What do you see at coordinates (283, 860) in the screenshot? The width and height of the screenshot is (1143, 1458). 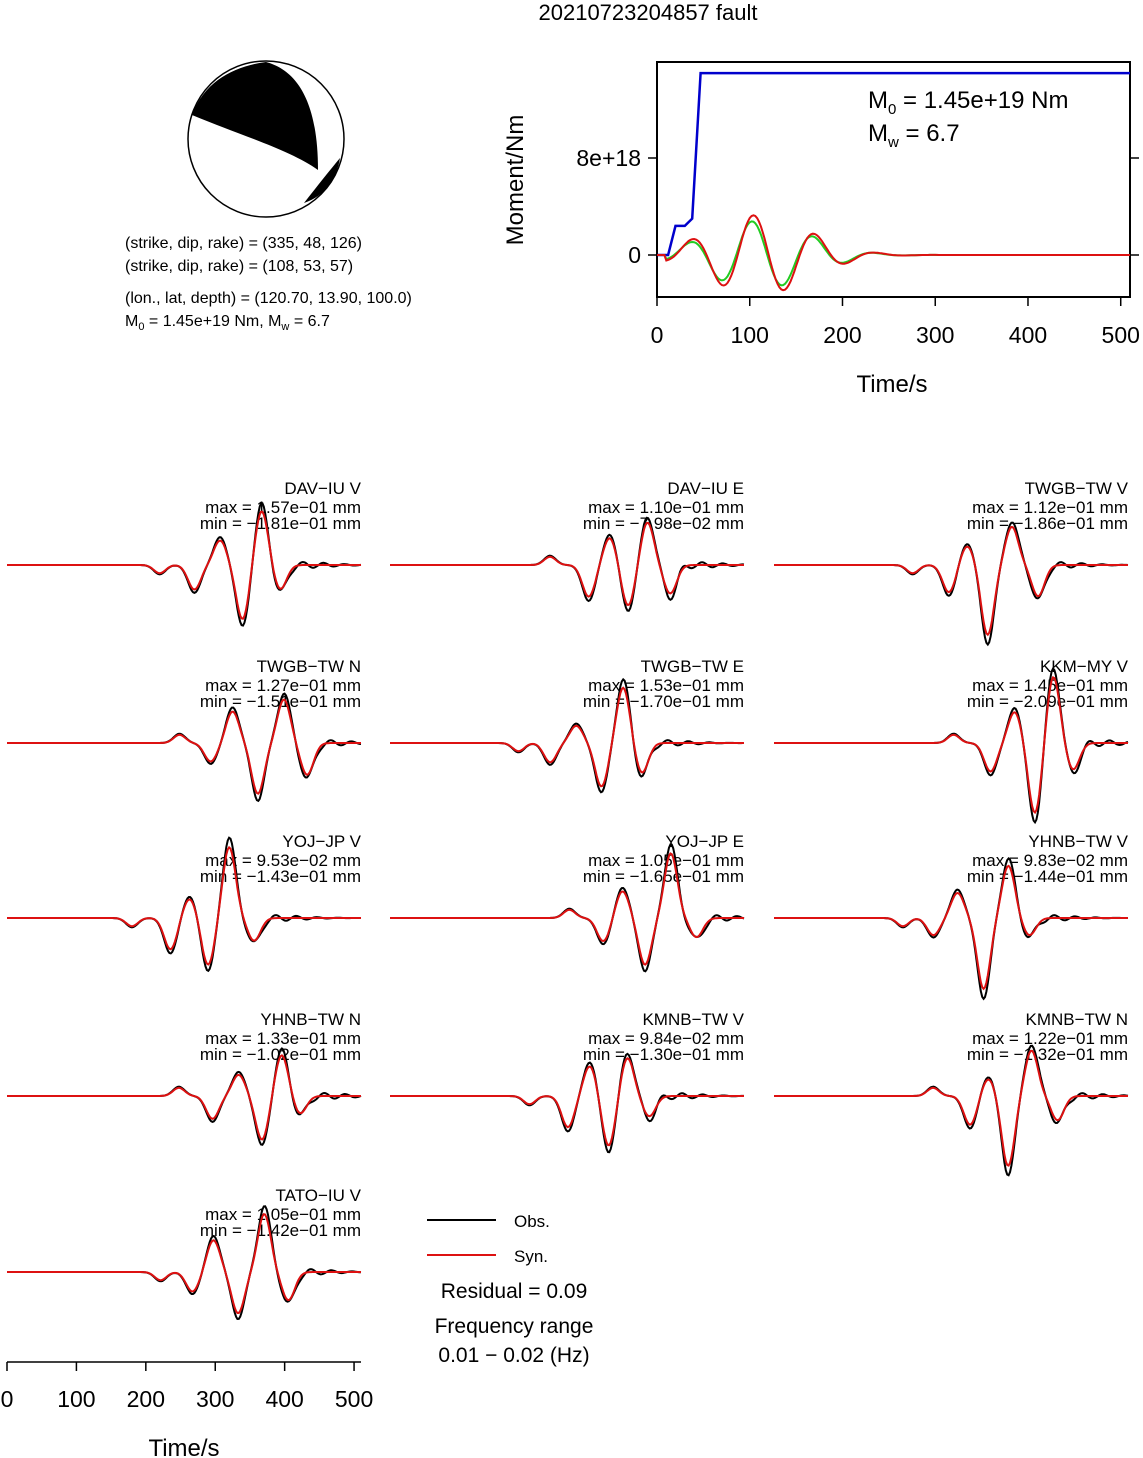 I see `station-max-label: max = 9.53e−02 mm` at bounding box center [283, 860].